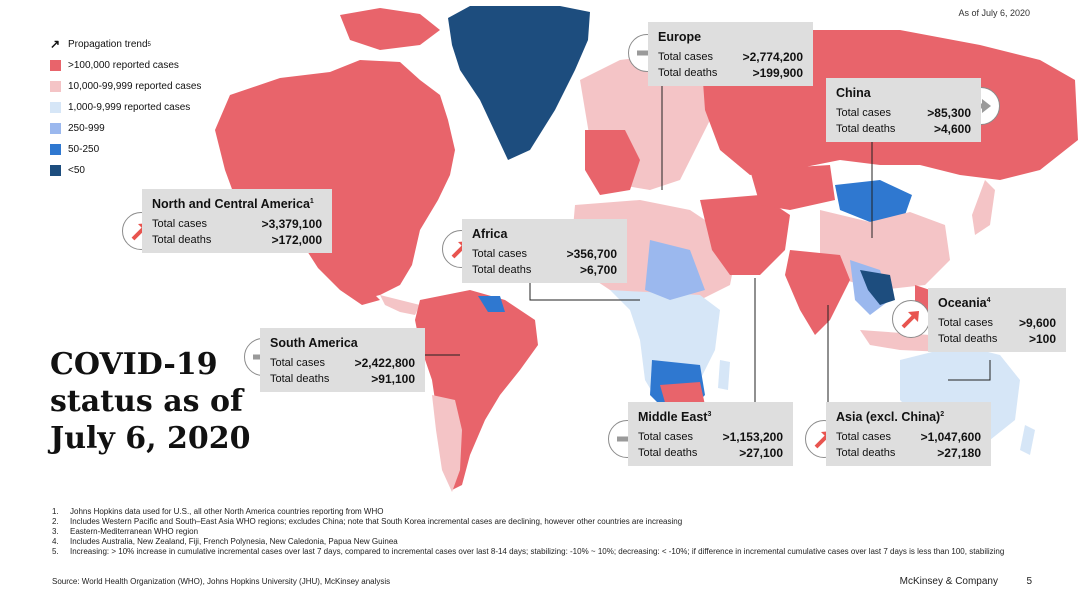 This screenshot has height=607, width=1080. Describe the element at coordinates (761, 453) in the screenshot. I see `deaths-value: >27,100` at that location.